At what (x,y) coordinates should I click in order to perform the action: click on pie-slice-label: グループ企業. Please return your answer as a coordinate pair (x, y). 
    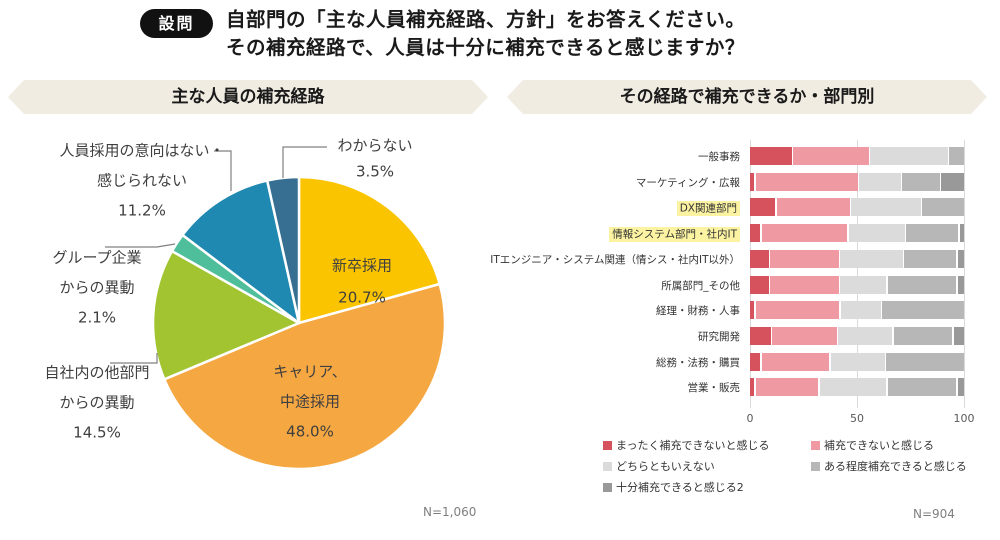
    Looking at the image, I should click on (96, 258).